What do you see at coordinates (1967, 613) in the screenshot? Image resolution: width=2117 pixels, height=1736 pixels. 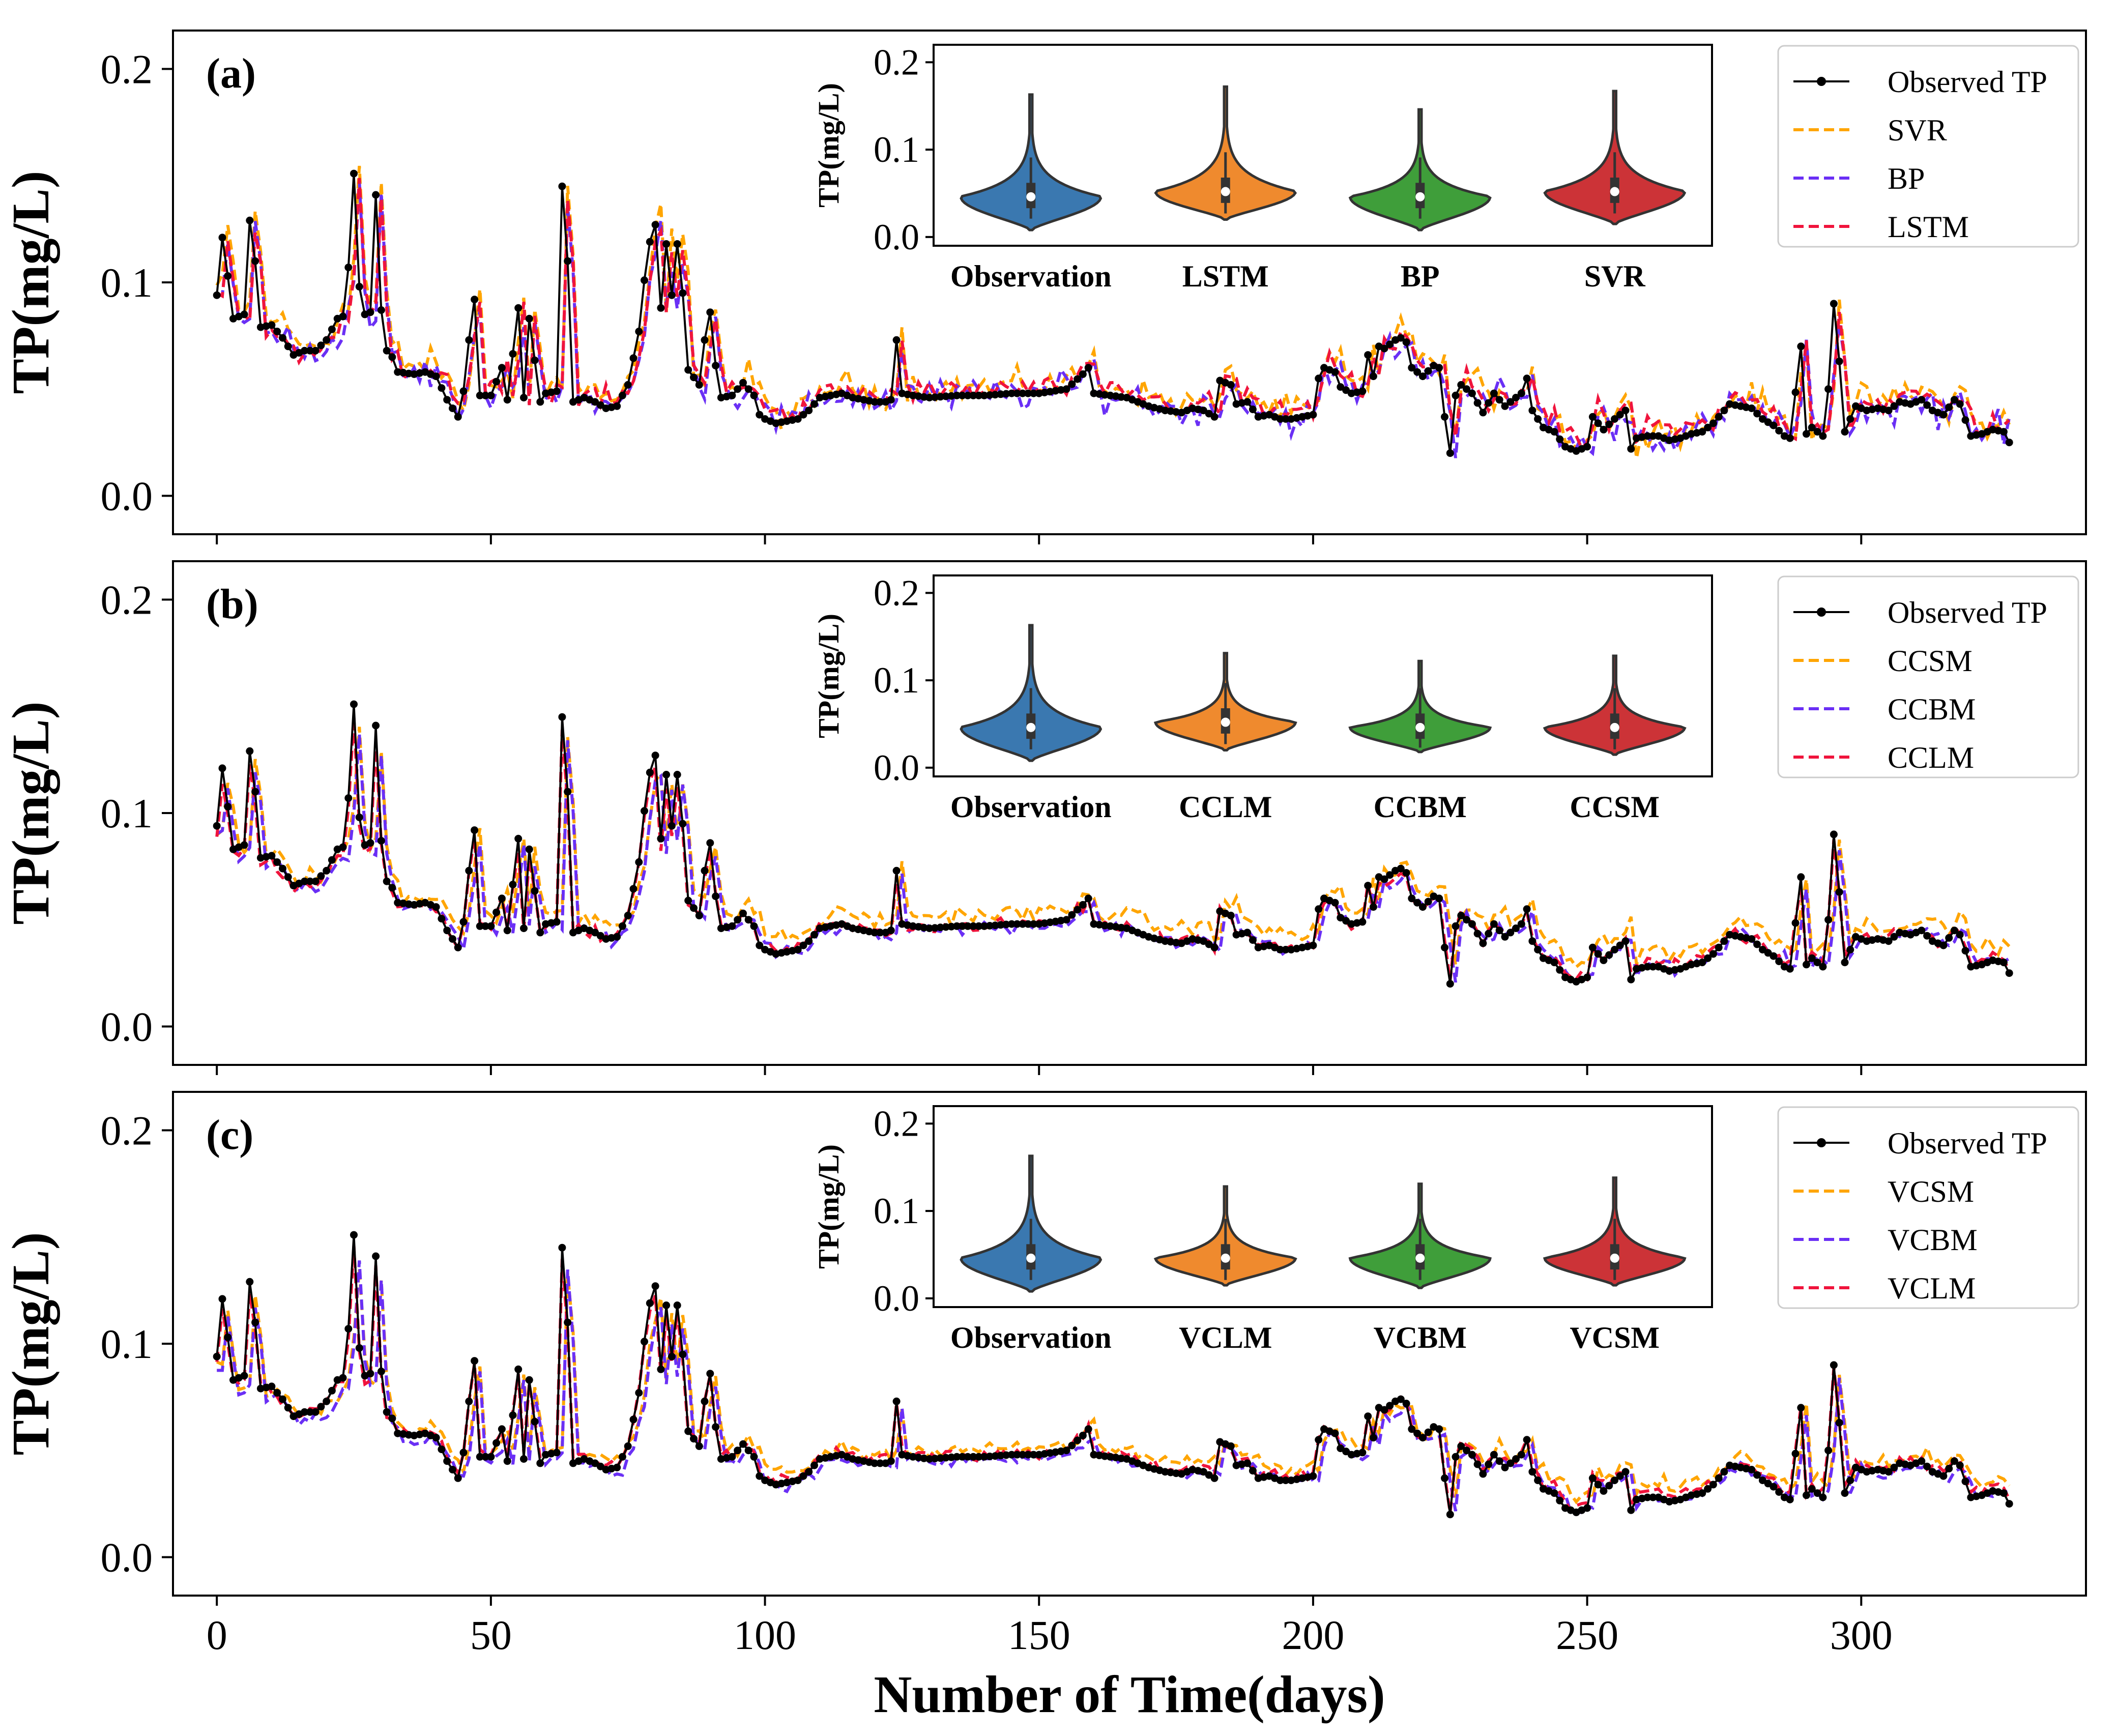 I see `legend-label: Observed TP` at bounding box center [1967, 613].